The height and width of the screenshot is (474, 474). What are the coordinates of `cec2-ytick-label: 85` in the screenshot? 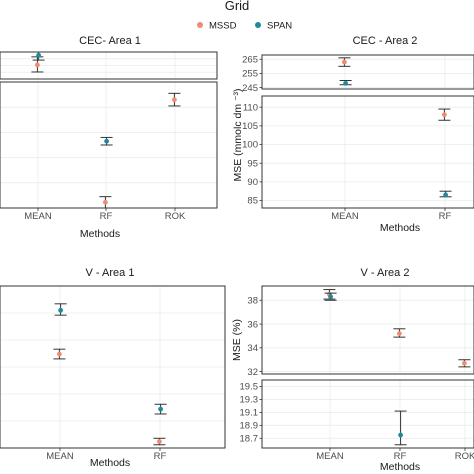 It's located at (252, 201).